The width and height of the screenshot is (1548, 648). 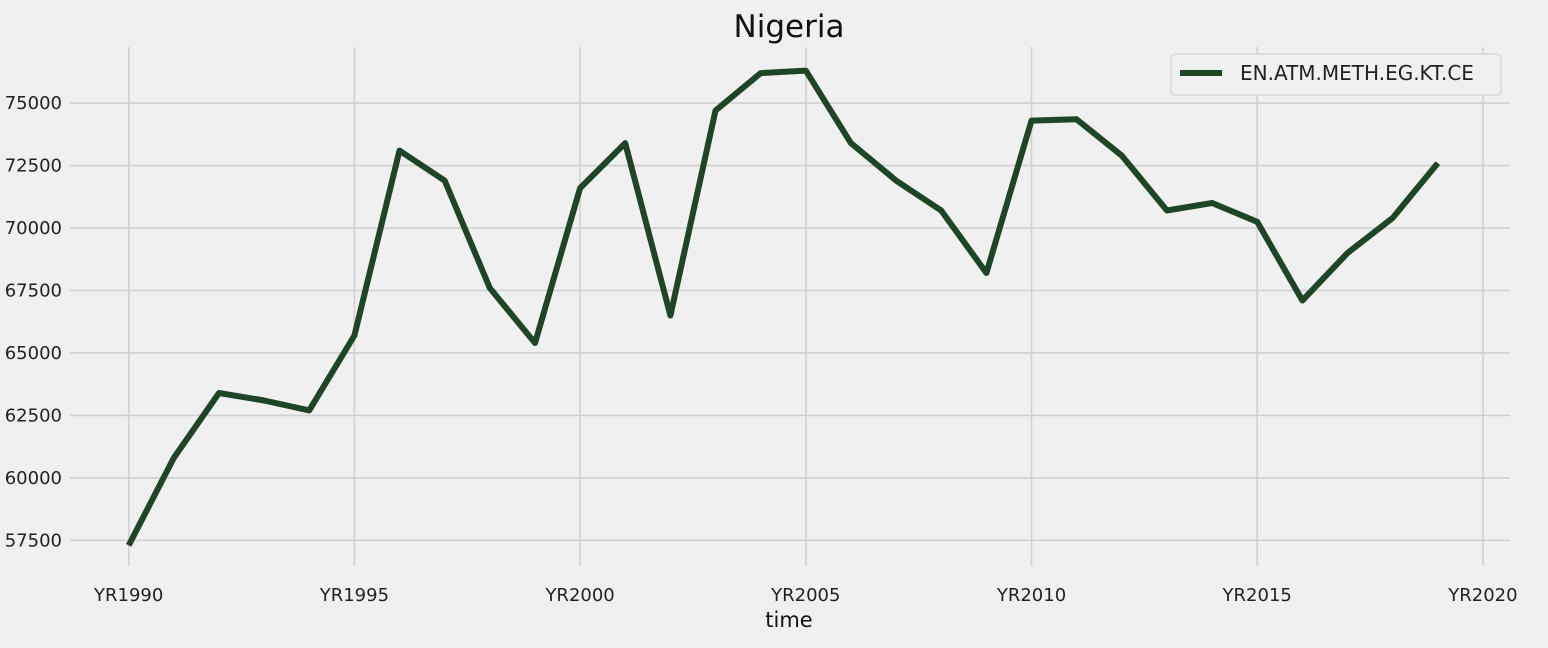 I want to click on x-tick-label: YR2005, so click(x=805, y=595).